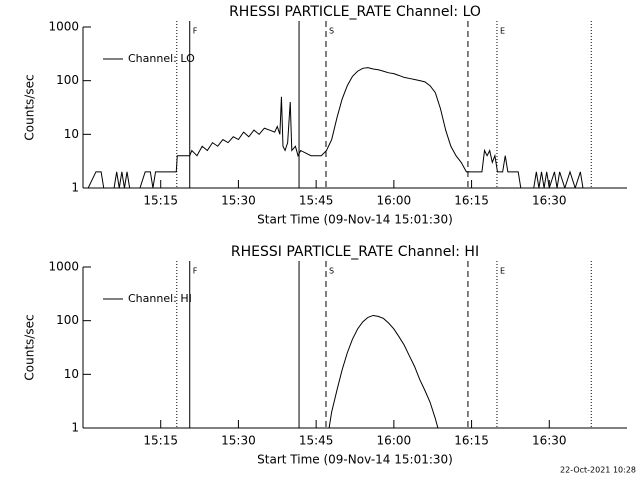 This screenshot has height=480, width=640. I want to click on chart-title: RHESSI PARTICLE_RATE Channel: HI, so click(355, 252).